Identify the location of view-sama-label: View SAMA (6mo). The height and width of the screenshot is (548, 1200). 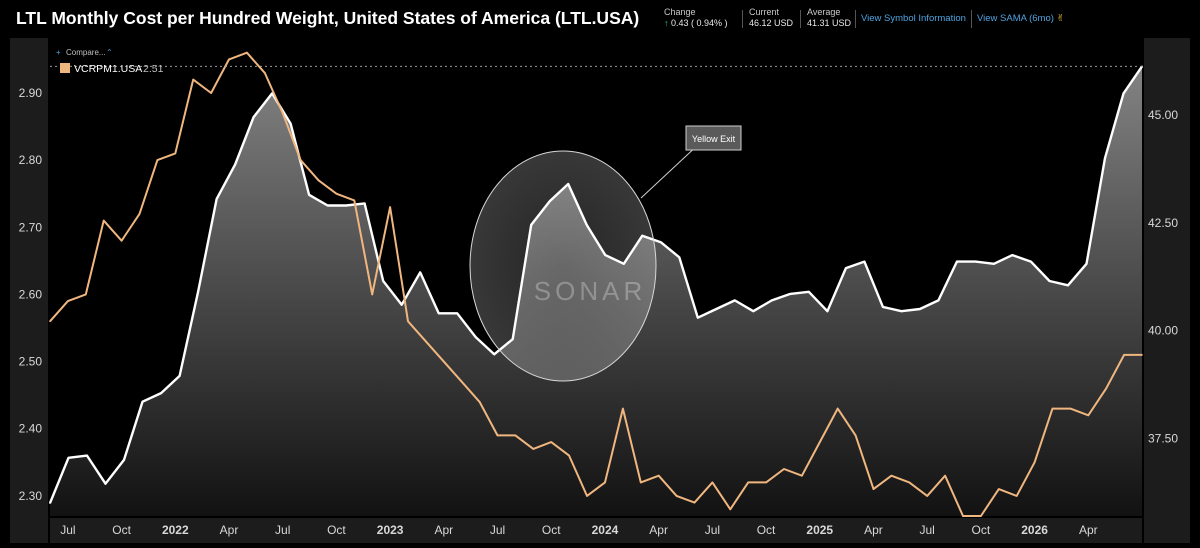
(1015, 18).